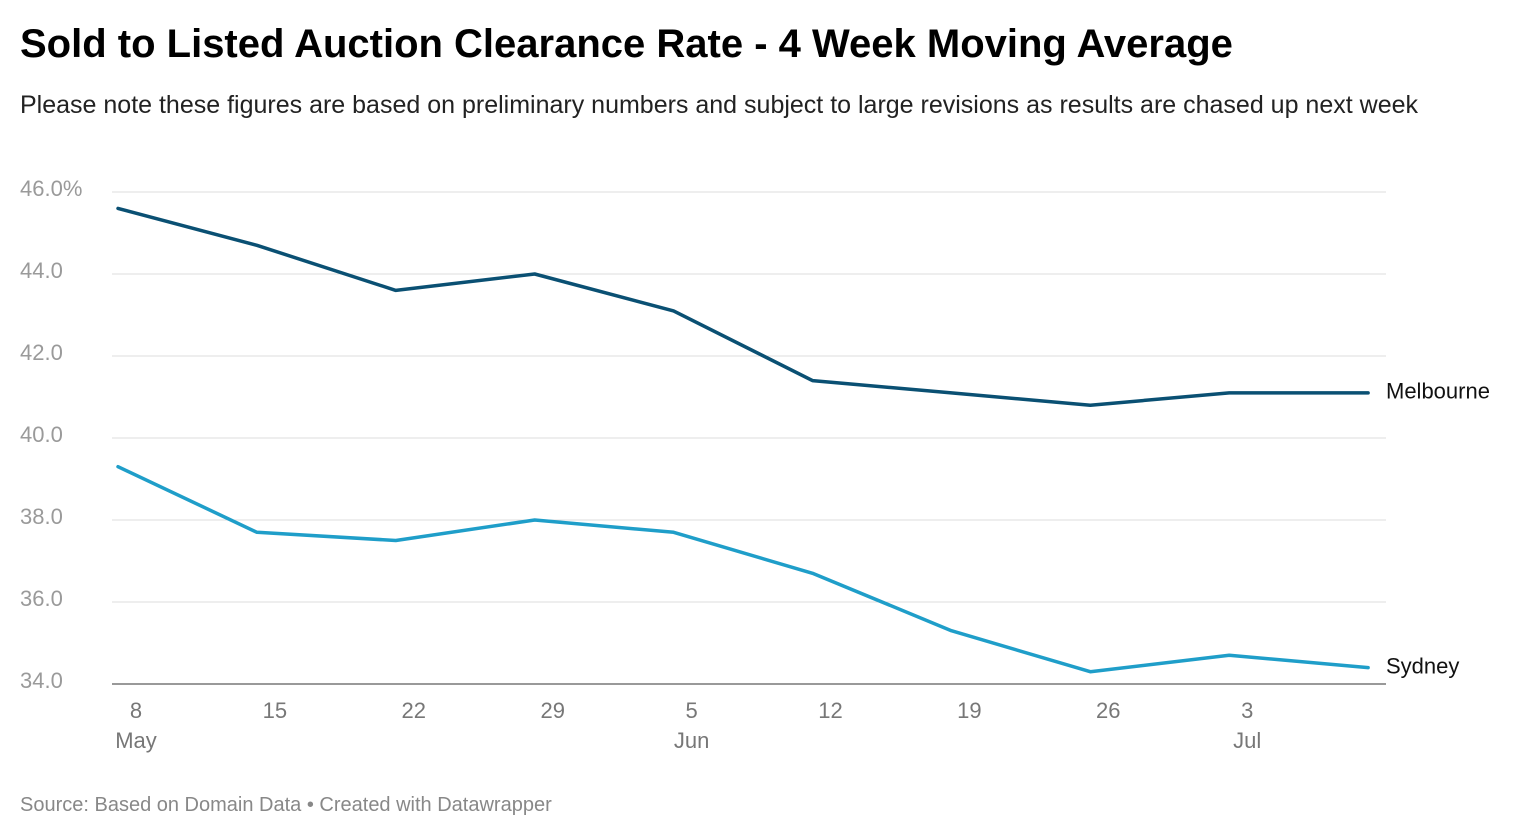 The height and width of the screenshot is (840, 1540). Describe the element at coordinates (691, 710) in the screenshot. I see `x-tick-label: 5` at that location.